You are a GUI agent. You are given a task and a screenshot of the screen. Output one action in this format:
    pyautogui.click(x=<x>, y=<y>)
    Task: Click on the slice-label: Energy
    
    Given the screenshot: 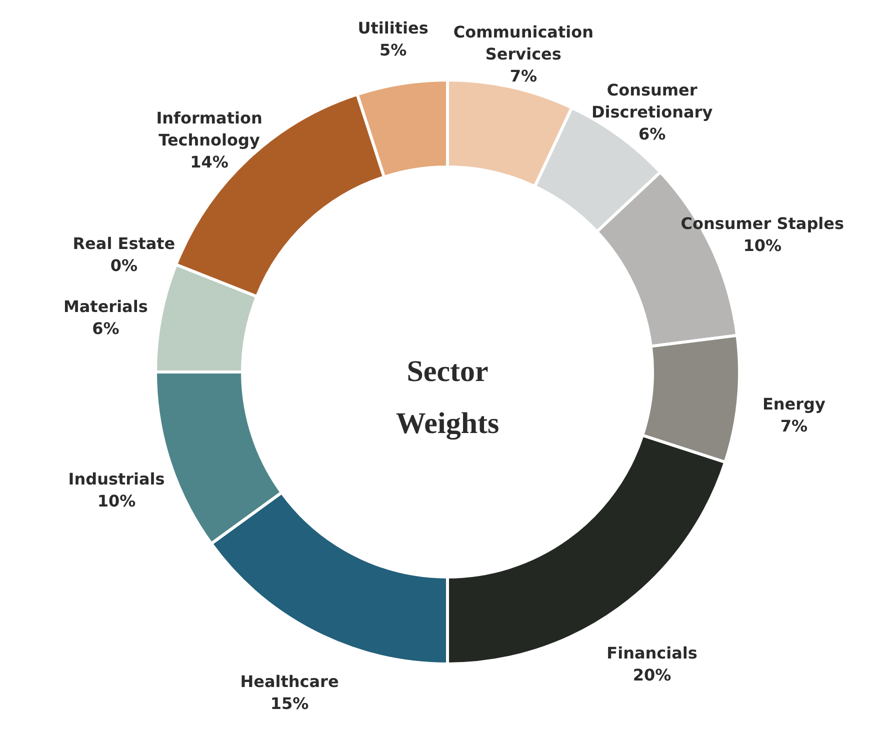 What is the action you would take?
    pyautogui.click(x=794, y=404)
    